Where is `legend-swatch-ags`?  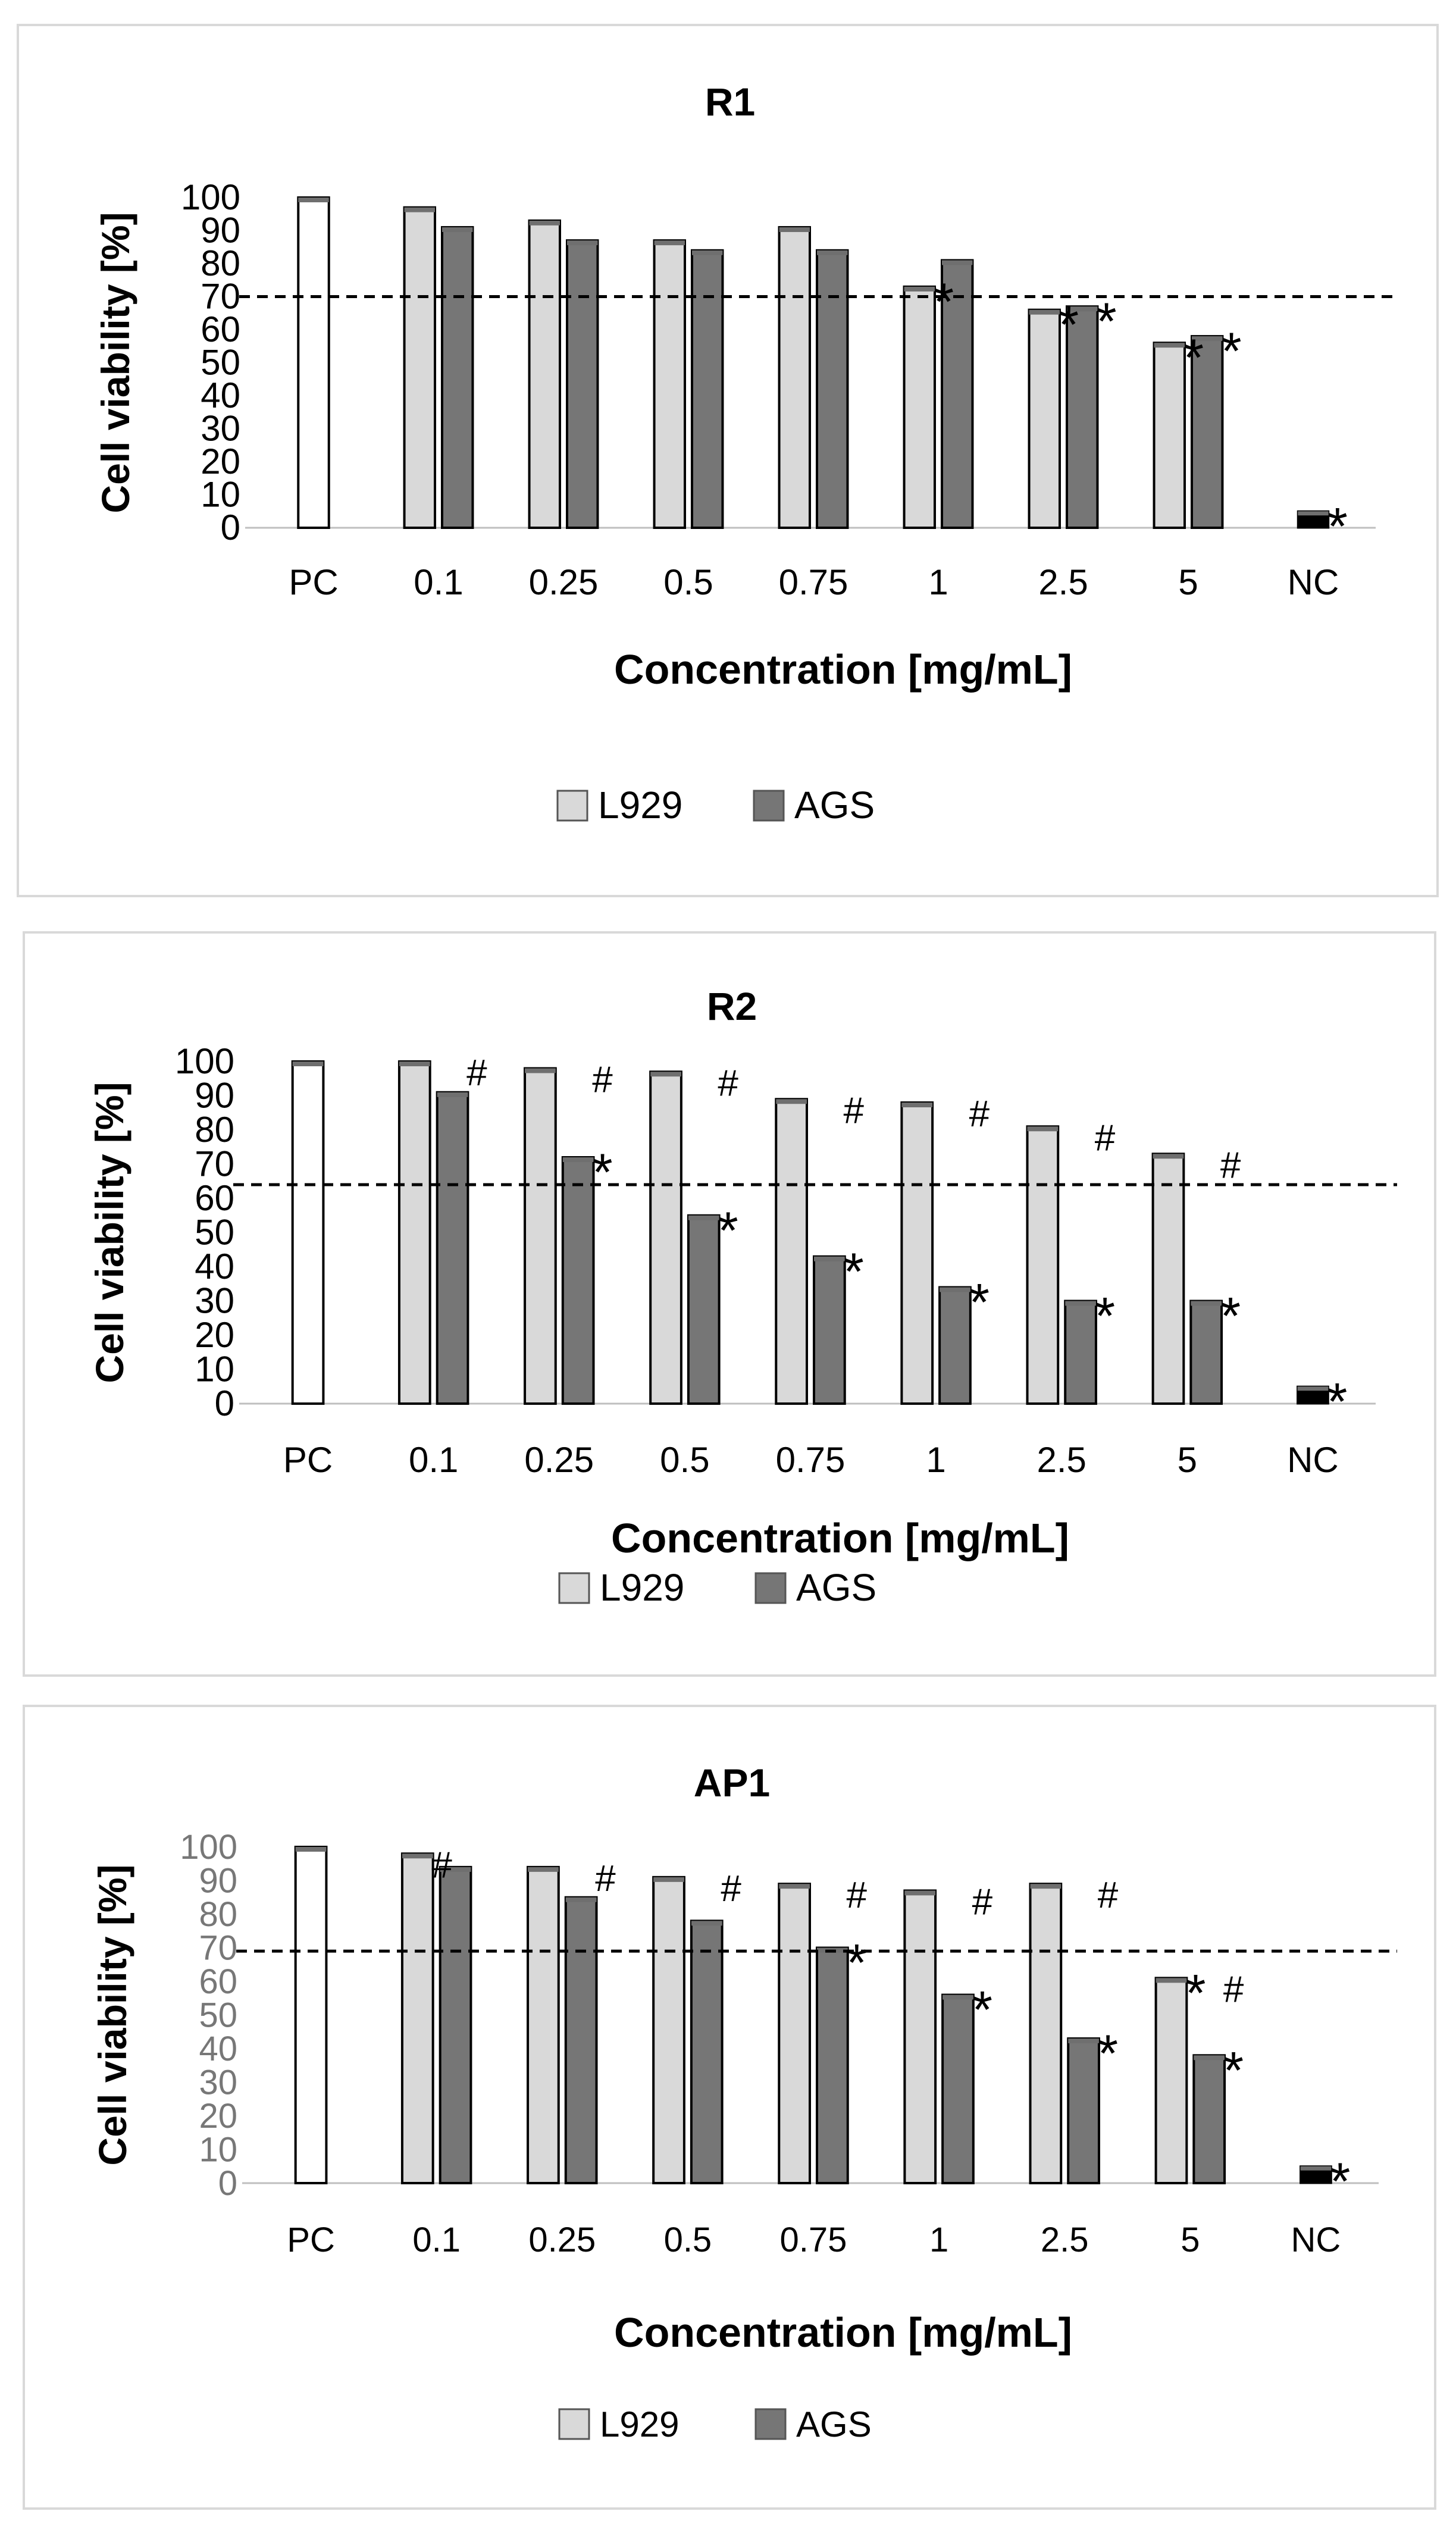 legend-swatch-ags is located at coordinates (770, 2424).